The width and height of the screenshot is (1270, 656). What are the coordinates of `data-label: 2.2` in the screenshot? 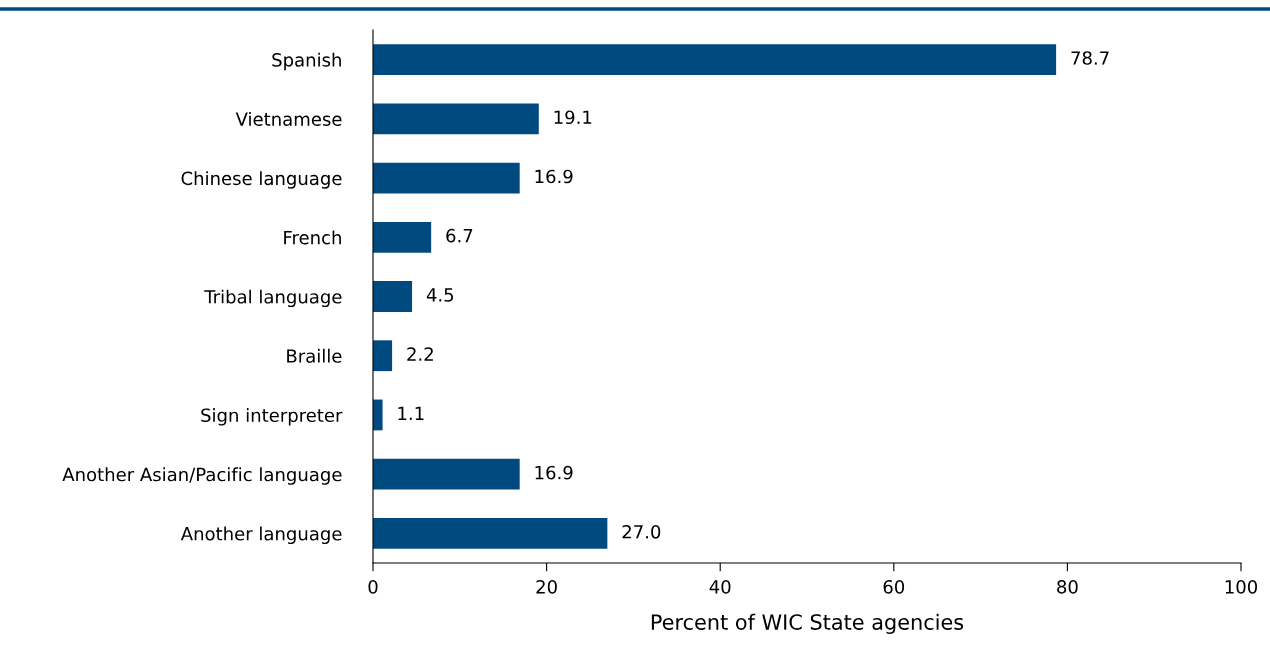 It's located at (420, 354).